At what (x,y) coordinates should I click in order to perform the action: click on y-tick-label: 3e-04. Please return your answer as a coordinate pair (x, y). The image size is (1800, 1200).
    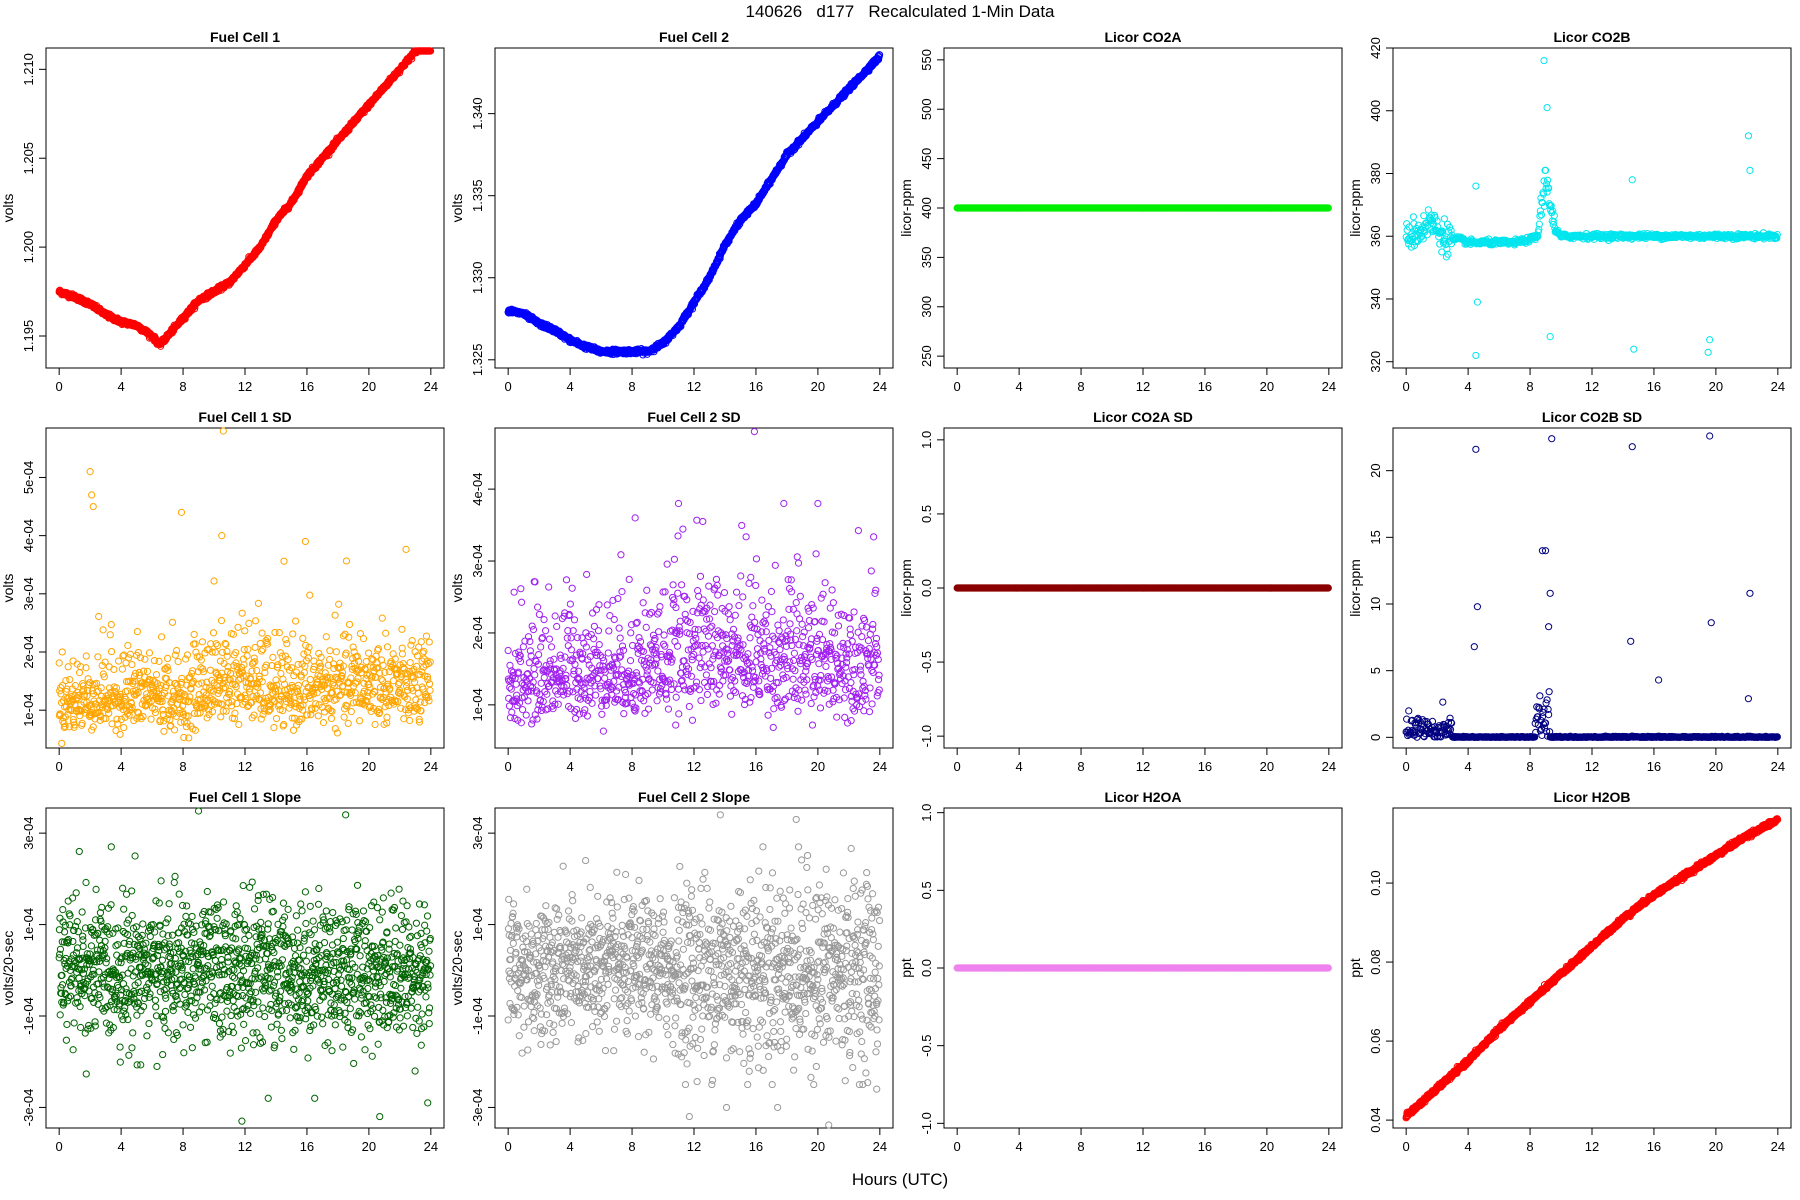
    Looking at the image, I should click on (28, 593).